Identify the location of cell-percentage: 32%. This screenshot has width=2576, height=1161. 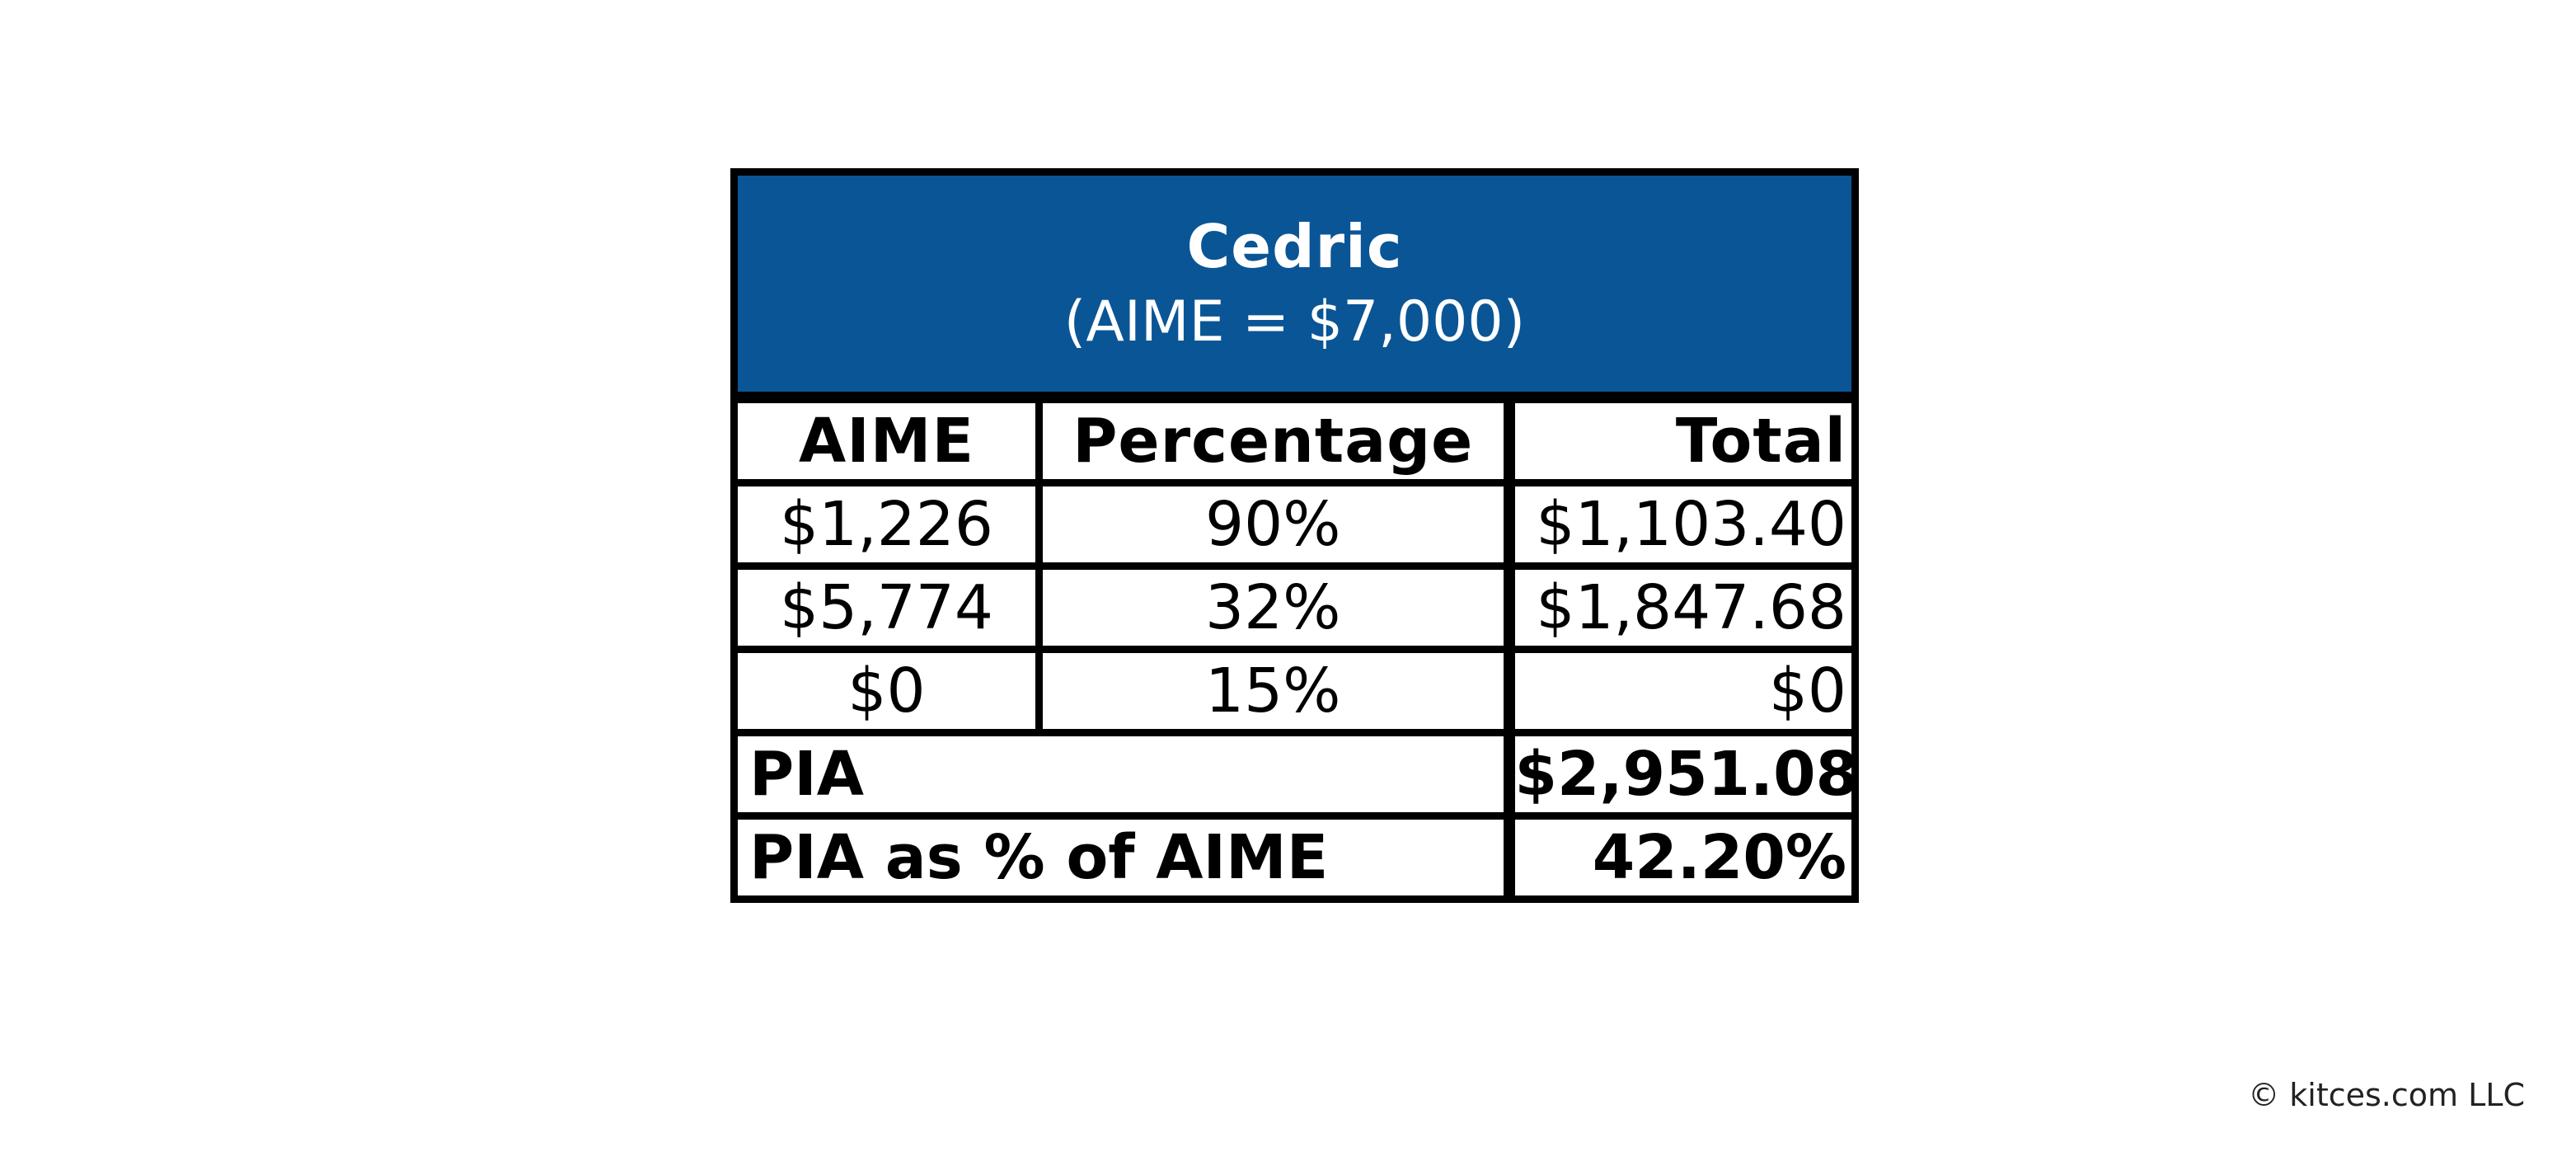
(1274, 607).